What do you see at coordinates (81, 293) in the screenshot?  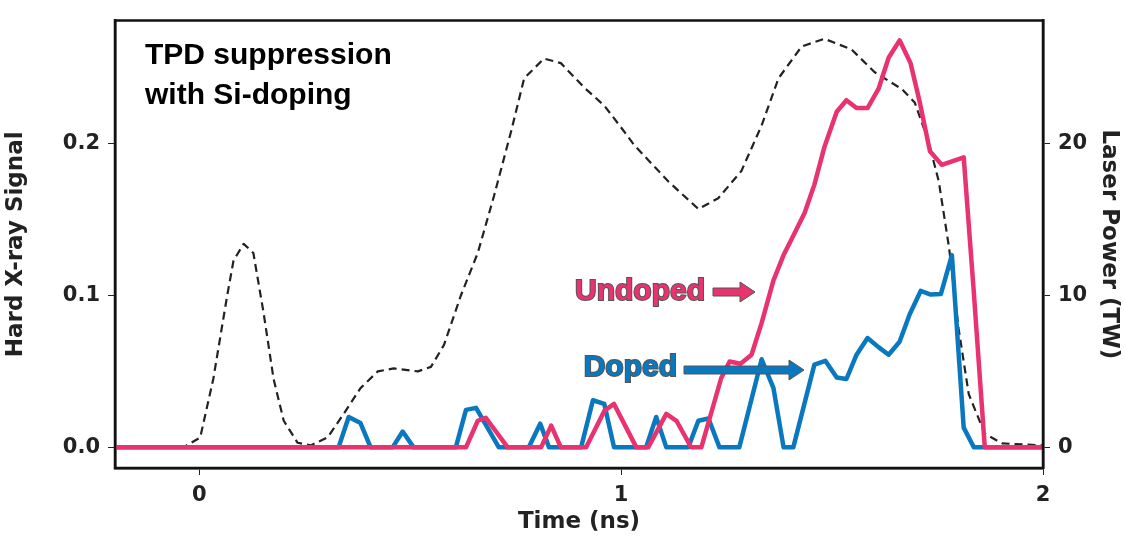 I see `y-tick-label: 0.1` at bounding box center [81, 293].